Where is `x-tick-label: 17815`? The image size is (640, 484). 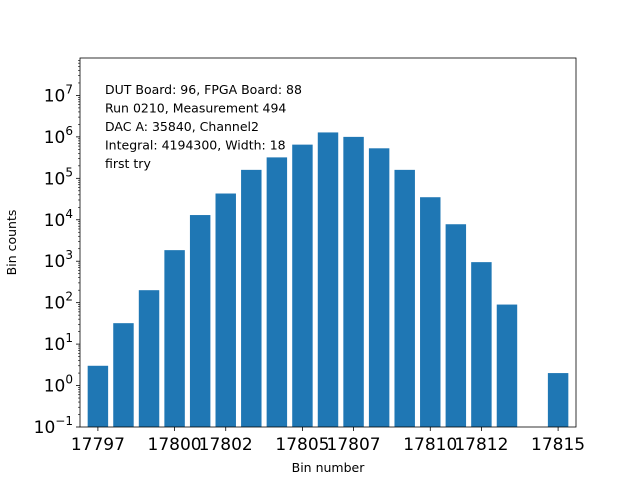 x-tick-label: 17815 is located at coordinates (558, 445).